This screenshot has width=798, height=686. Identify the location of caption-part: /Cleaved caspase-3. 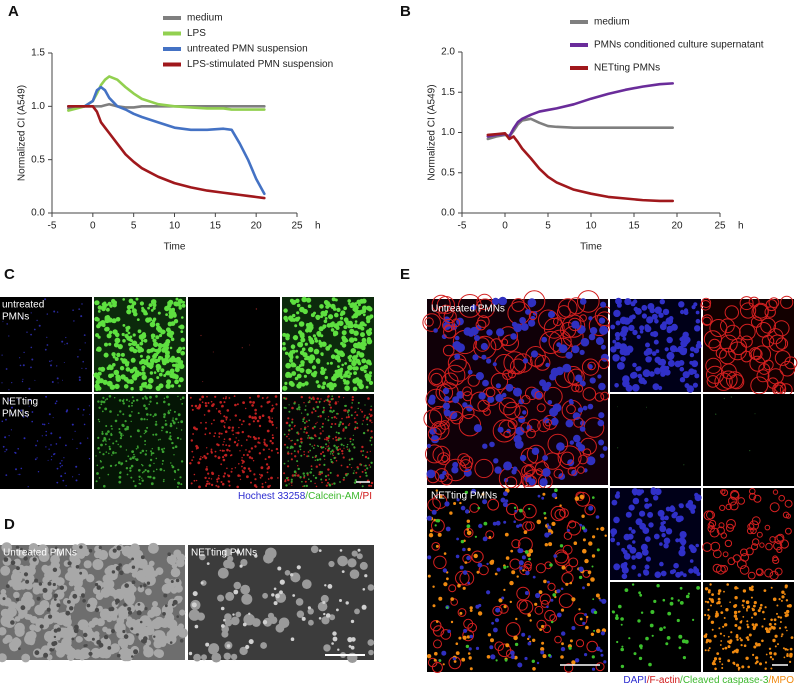
(724, 680).